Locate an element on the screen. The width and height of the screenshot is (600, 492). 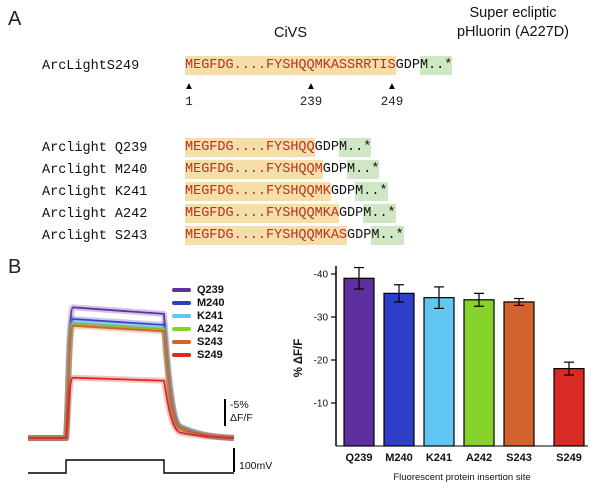
legend-label: K241 is located at coordinates (210, 315).